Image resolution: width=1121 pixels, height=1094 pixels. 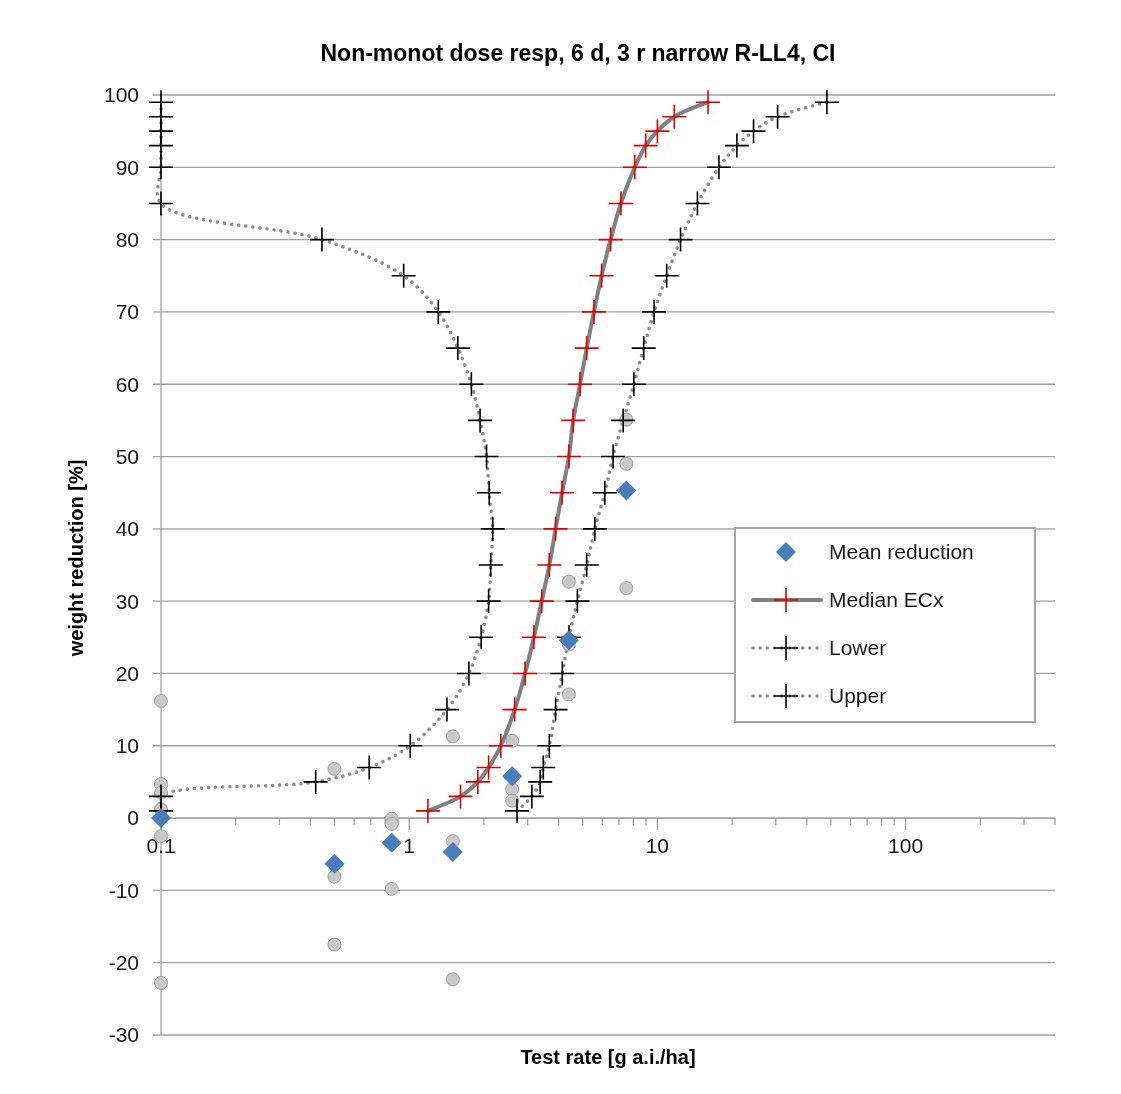 I want to click on x-tick-label: 1, so click(x=409, y=846).